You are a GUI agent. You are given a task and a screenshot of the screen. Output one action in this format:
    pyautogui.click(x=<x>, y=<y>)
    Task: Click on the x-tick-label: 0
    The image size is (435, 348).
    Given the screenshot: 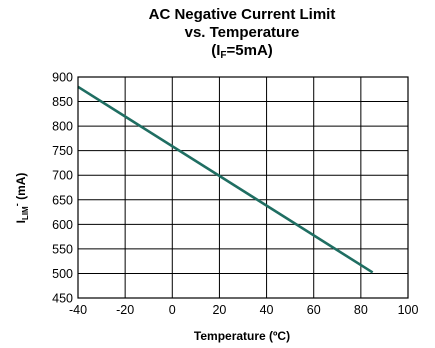 What is the action you would take?
    pyautogui.click(x=172, y=310)
    